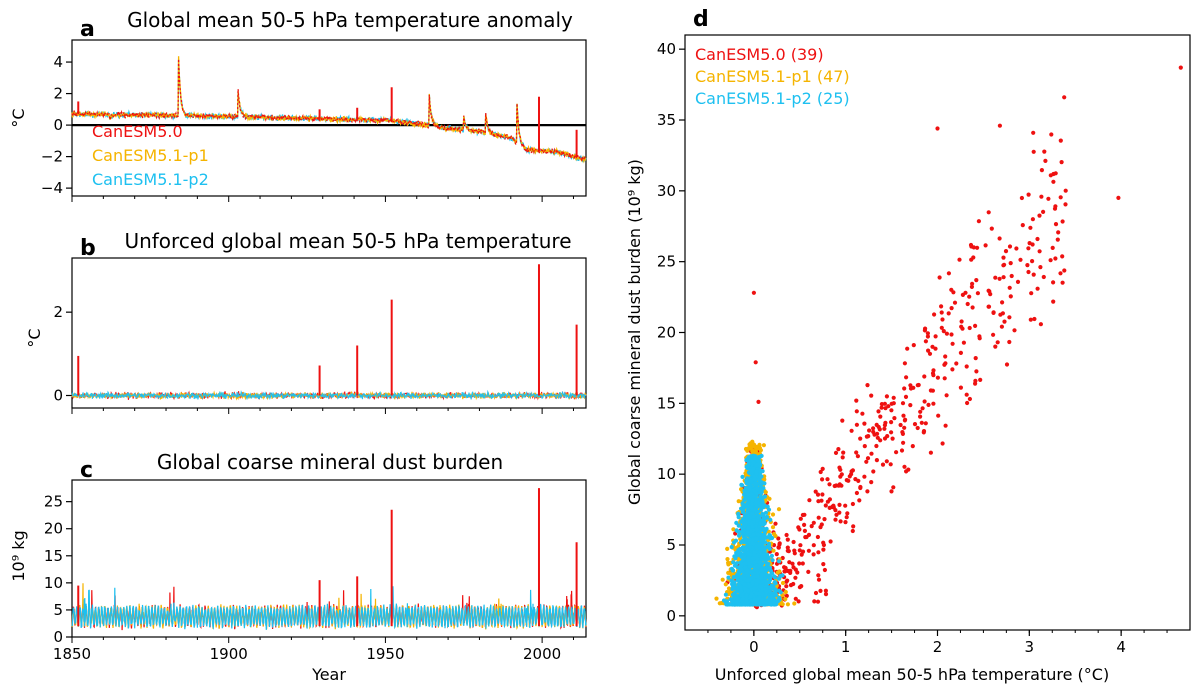  What do you see at coordinates (1121, 647) in the screenshot?
I see `panel-d-xtick-label: 4` at bounding box center [1121, 647].